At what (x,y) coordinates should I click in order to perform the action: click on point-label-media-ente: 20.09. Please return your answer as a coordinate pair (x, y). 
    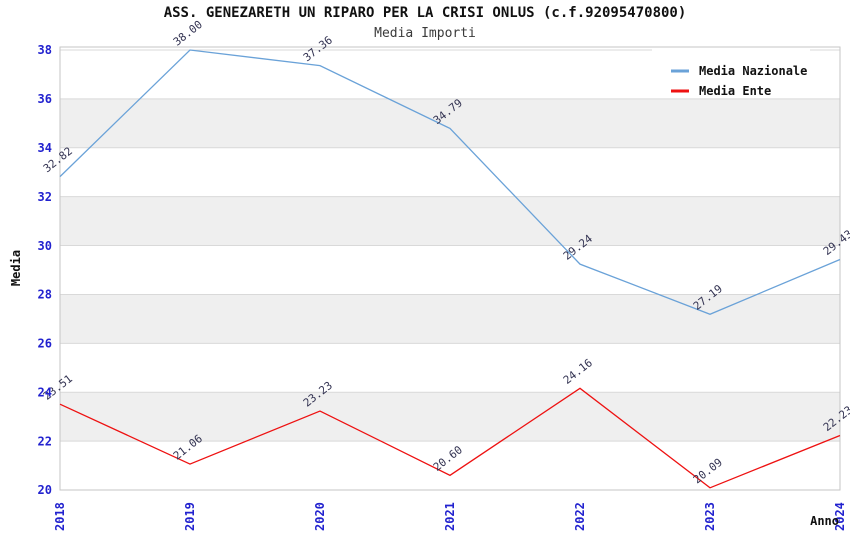
    Looking at the image, I should click on (708, 471).